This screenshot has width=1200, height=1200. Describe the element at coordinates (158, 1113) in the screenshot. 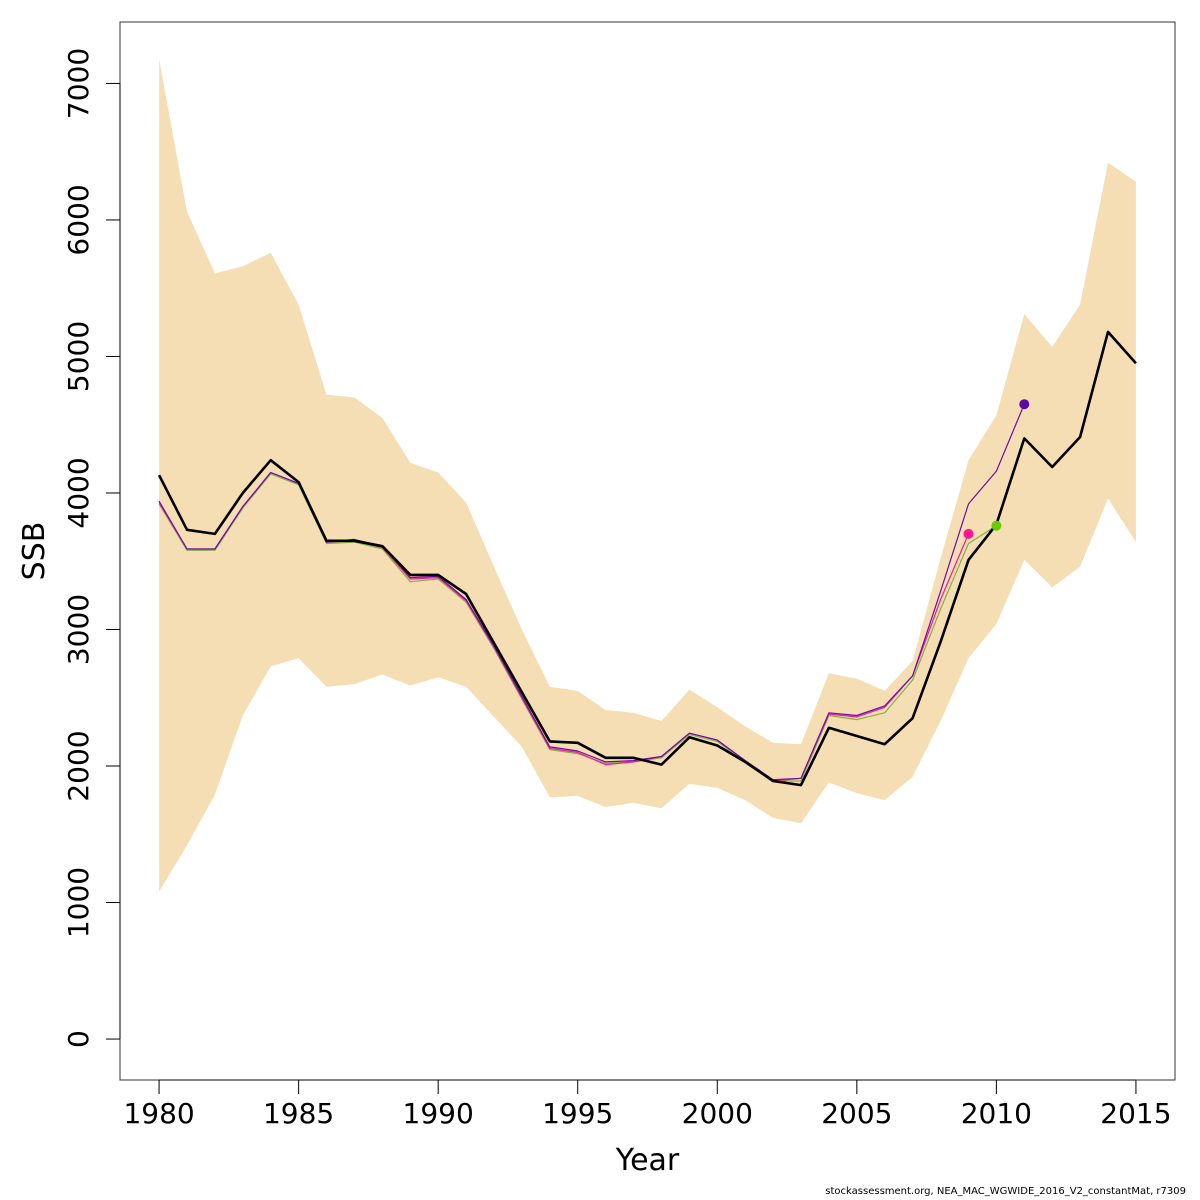

I see `x-tick-label: 1980` at that location.